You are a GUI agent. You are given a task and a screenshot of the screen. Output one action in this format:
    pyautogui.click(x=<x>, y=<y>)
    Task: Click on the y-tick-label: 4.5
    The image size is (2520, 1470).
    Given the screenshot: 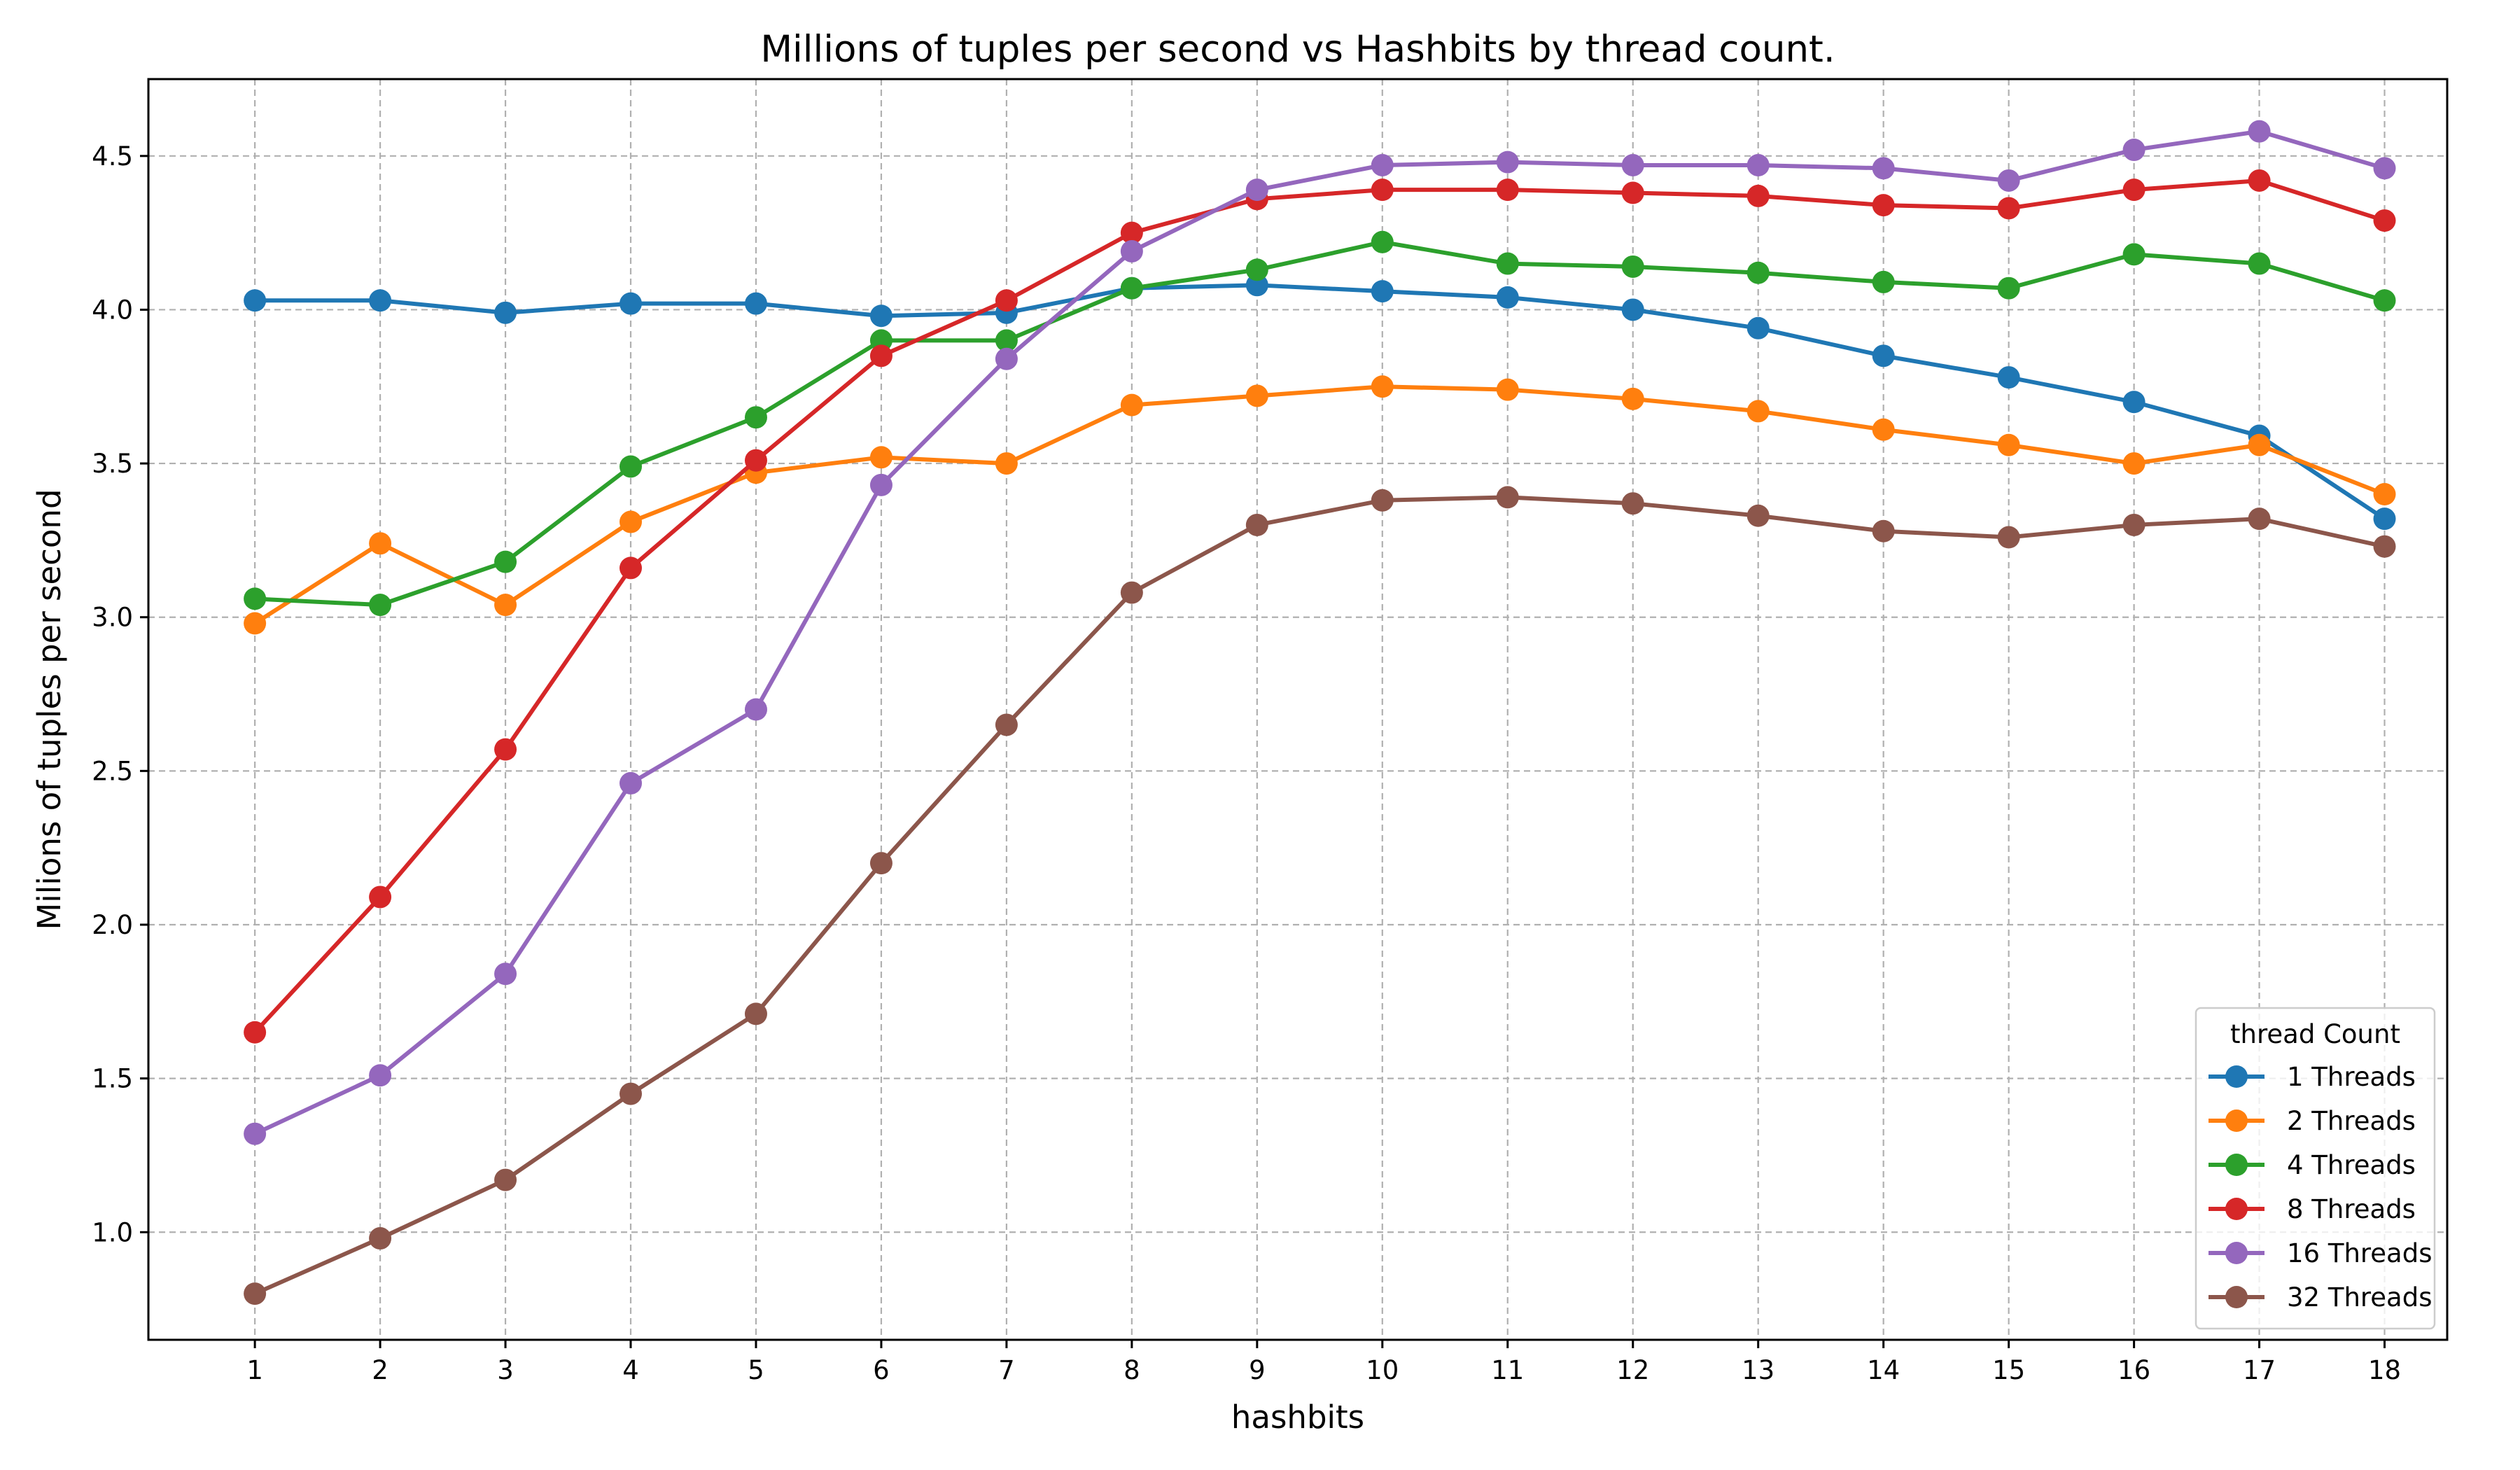 What is the action you would take?
    pyautogui.click(x=112, y=156)
    